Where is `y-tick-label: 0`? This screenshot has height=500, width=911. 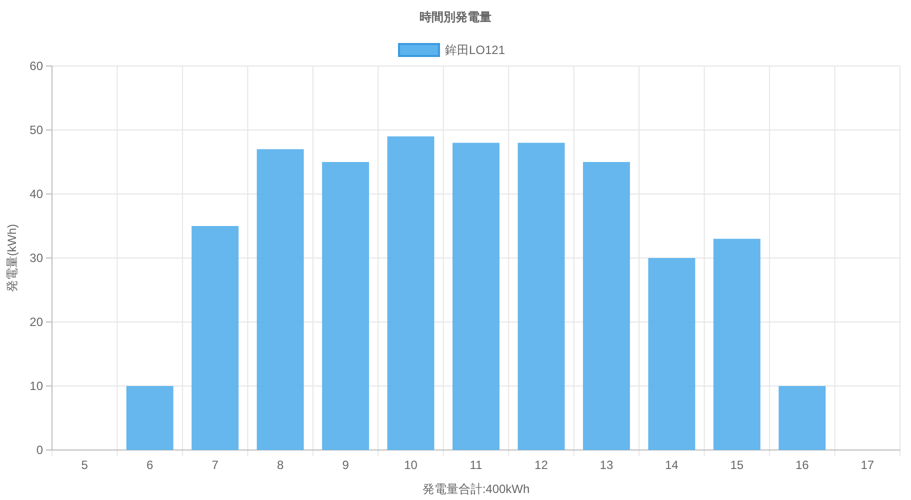 y-tick-label: 0 is located at coordinates (40, 450).